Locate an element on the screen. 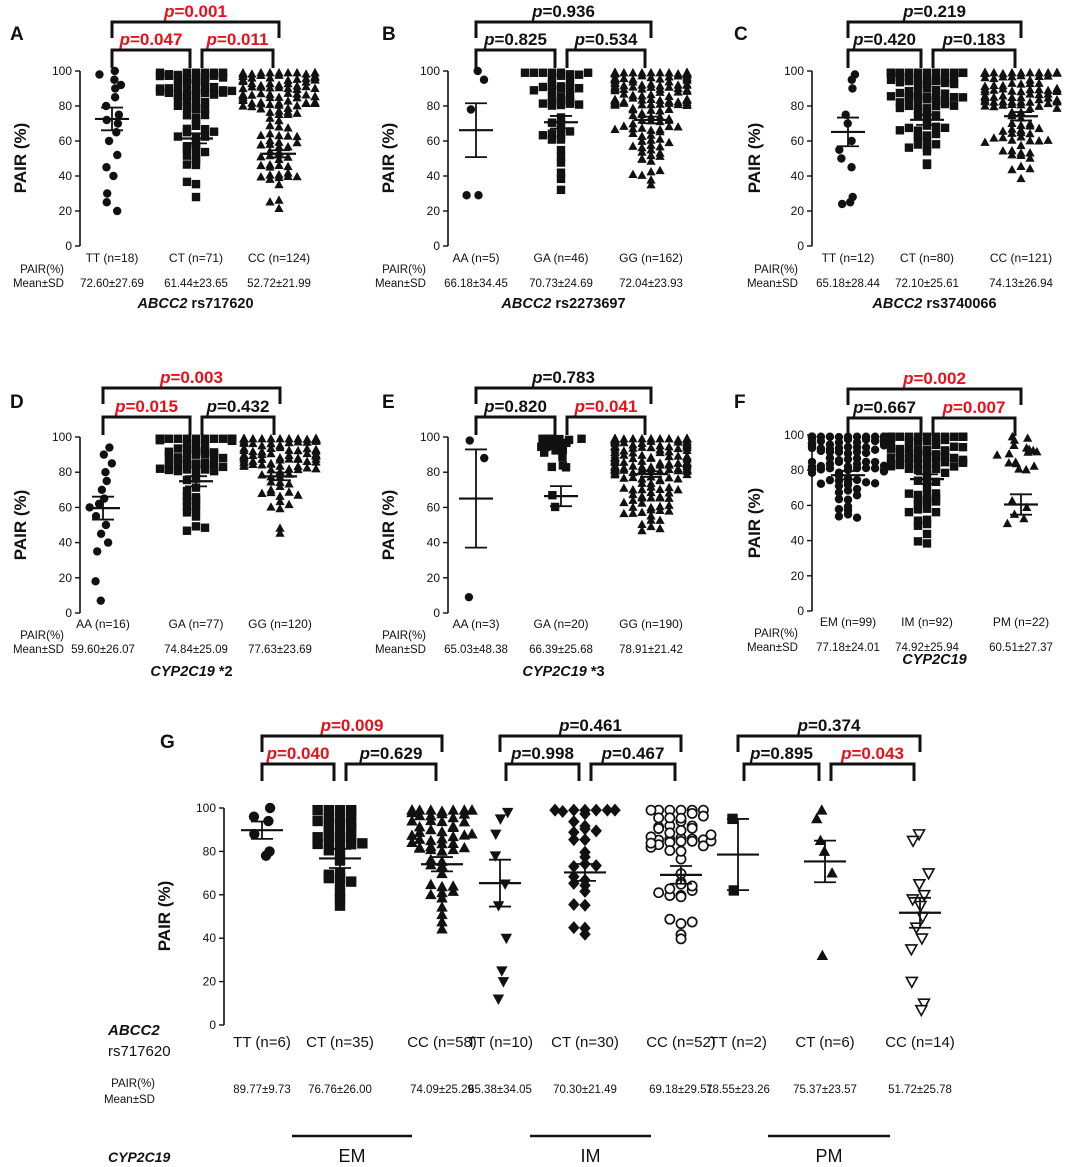  gene-label: CYP2C19 *3 is located at coordinates (563, 672).